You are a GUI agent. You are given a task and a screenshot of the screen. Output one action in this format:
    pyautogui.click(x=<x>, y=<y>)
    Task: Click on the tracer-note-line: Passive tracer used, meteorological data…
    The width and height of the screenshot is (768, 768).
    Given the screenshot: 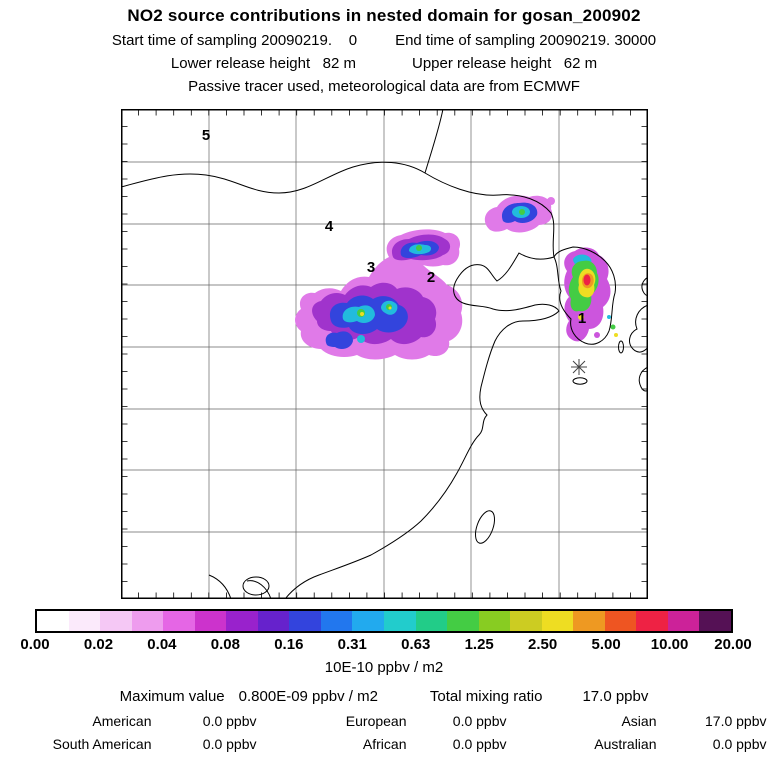 What is the action you would take?
    pyautogui.click(x=384, y=86)
    